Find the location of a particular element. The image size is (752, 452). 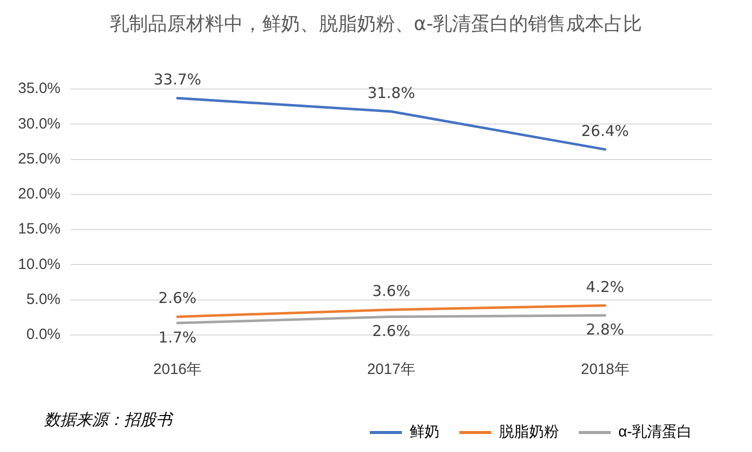

data-label: 1.7% is located at coordinates (177, 337).